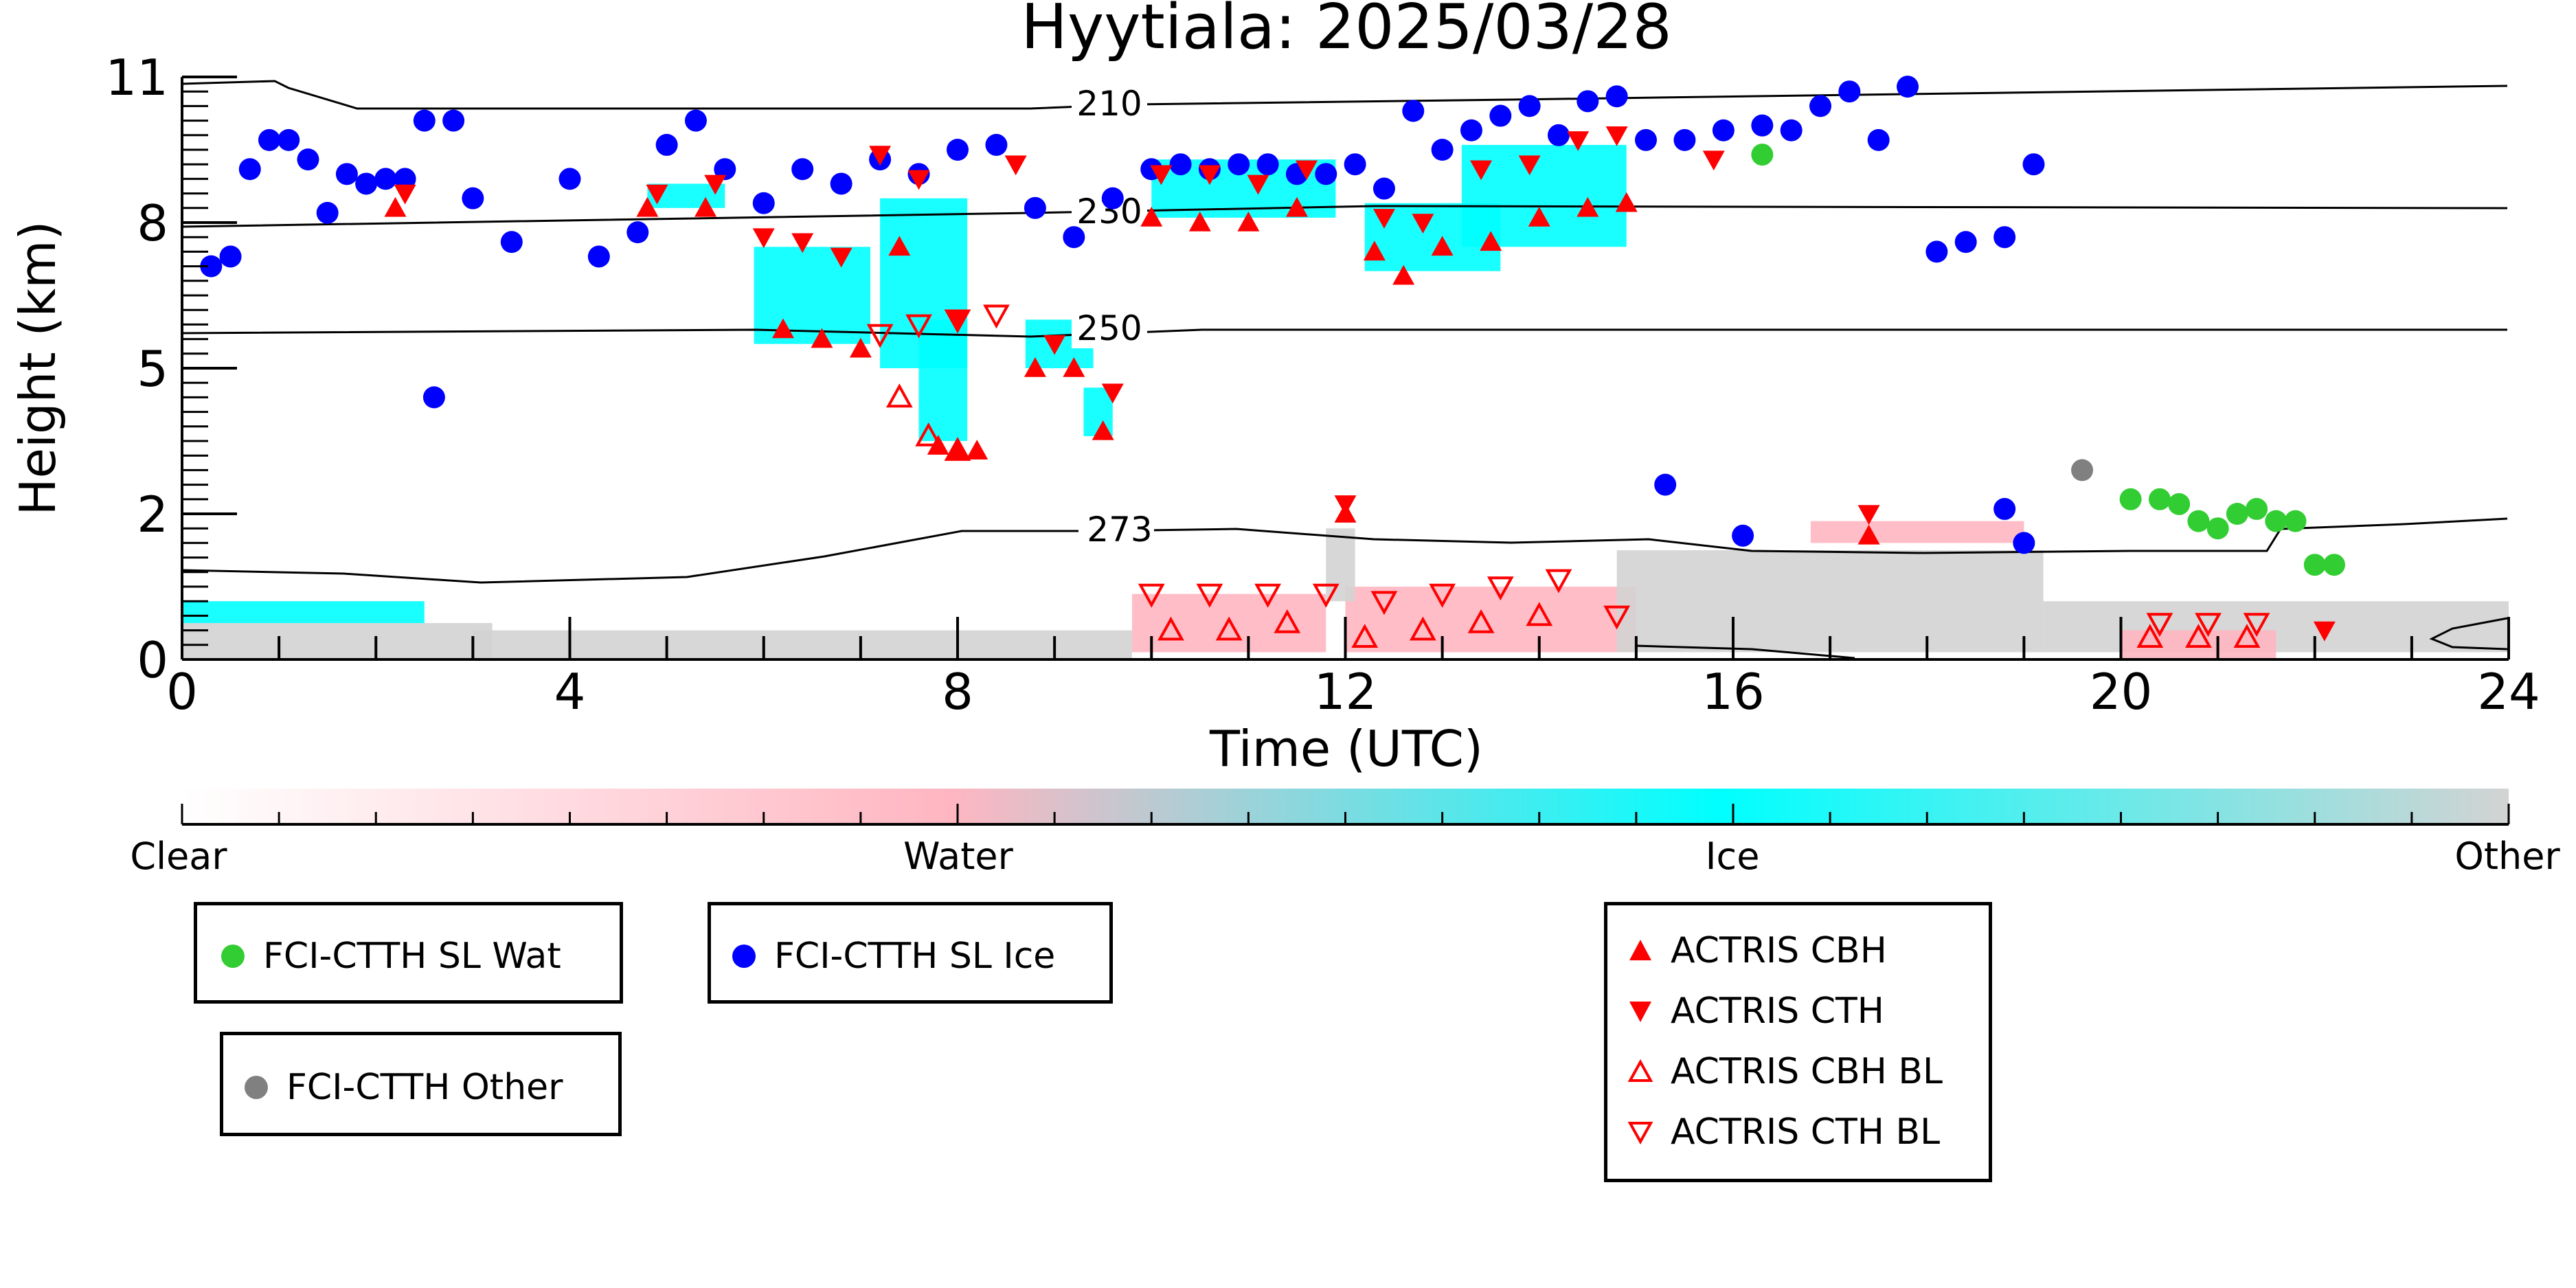 The height and width of the screenshot is (1288, 2576). I want to click on contour-bottom-line, so click(1744, 651).